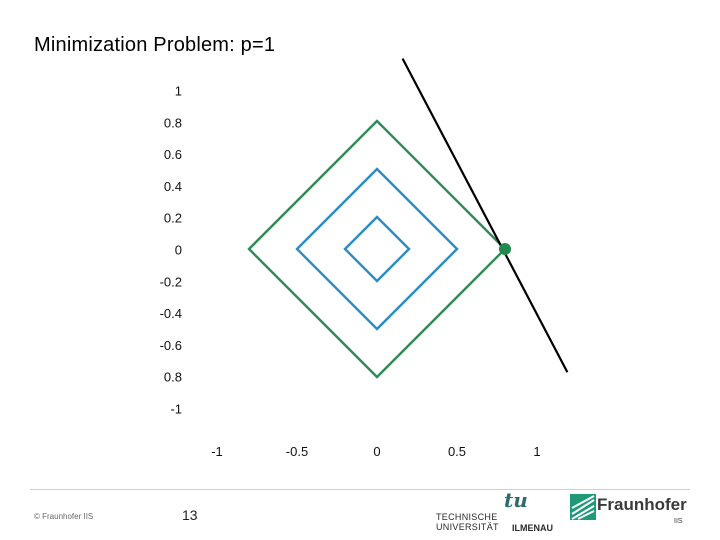 This screenshot has height=540, width=720. I want to click on y-tick-label: -0.4, so click(171, 313).